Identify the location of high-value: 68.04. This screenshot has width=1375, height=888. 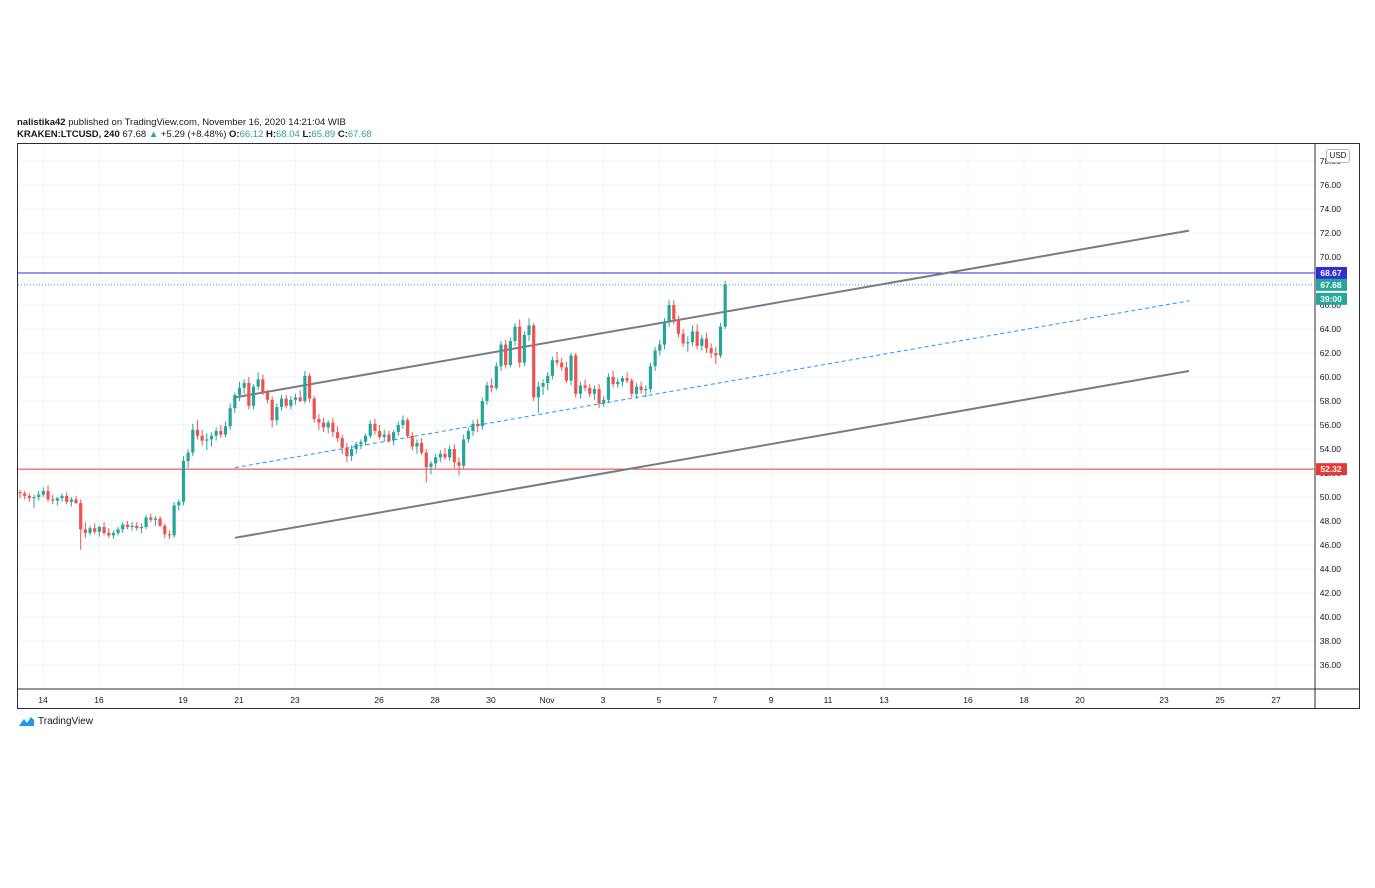
(288, 134).